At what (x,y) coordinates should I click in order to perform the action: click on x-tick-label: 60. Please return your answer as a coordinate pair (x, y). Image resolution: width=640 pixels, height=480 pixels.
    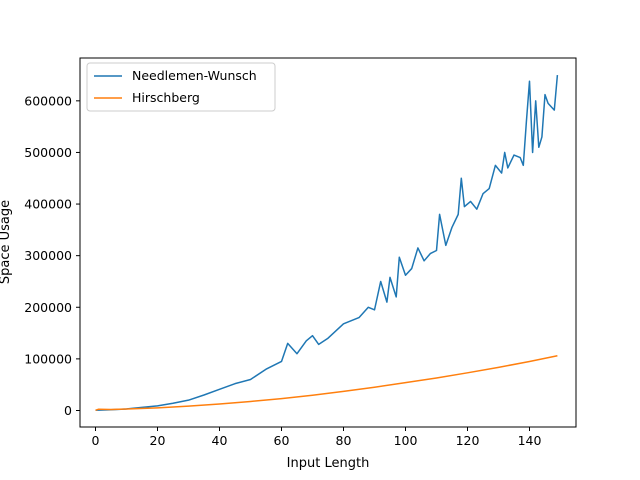
    Looking at the image, I should click on (282, 440).